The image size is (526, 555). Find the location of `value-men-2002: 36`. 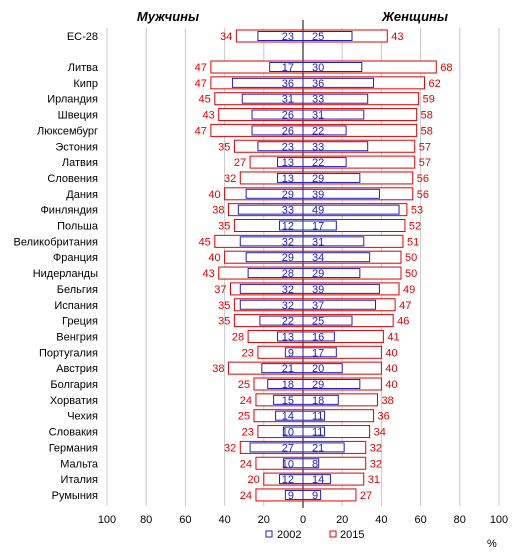

value-men-2002: 36 is located at coordinates (288, 84).